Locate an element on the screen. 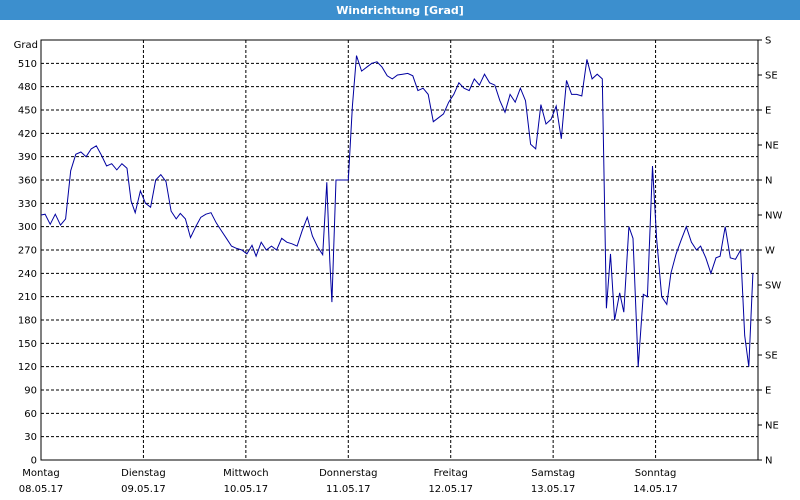 The height and width of the screenshot is (500, 800). y-tick-label: 510 is located at coordinates (27, 64).